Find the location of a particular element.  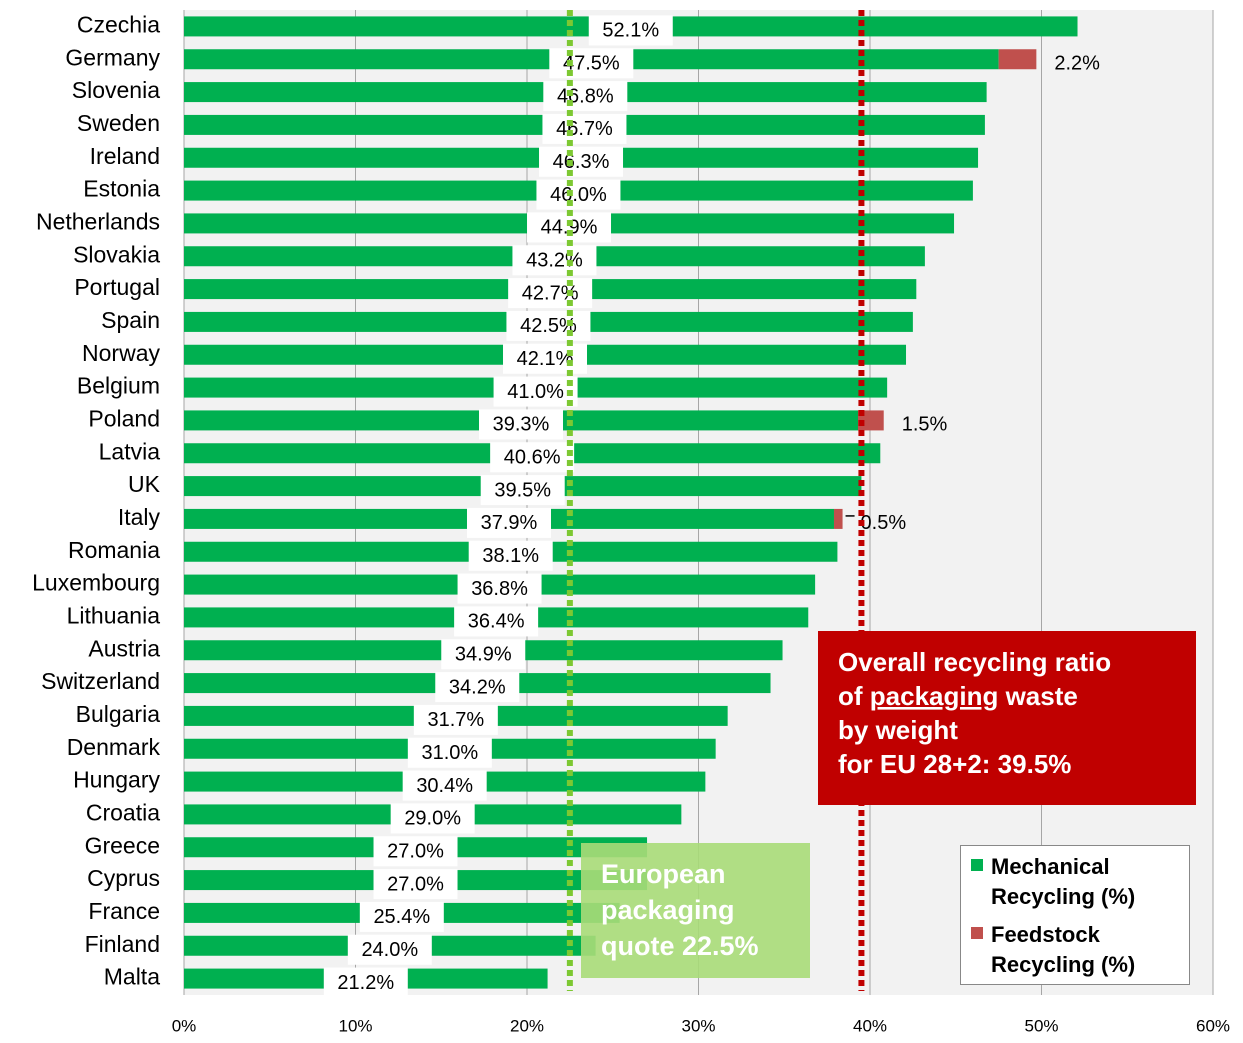

annotation-text: by weight is located at coordinates (898, 730).